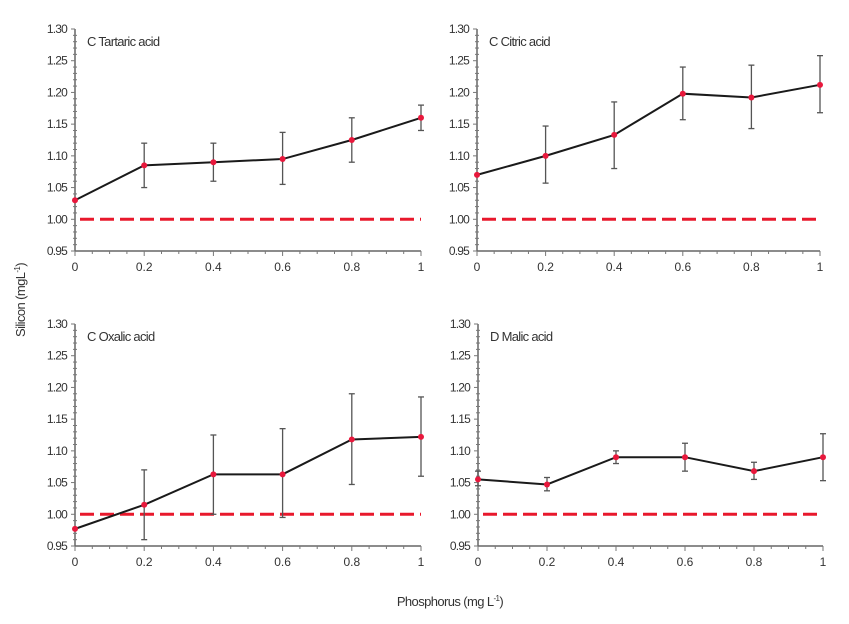  I want to click on y-axis-label-end: ), so click(20, 265).